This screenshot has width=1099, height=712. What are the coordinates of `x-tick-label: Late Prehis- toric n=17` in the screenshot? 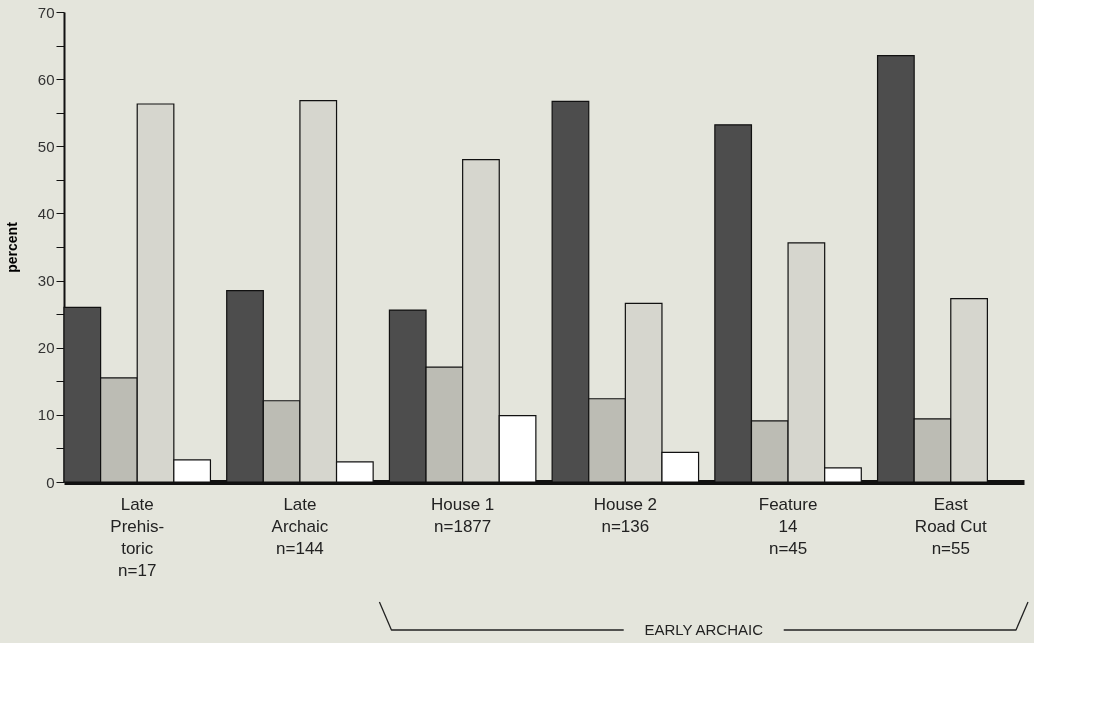 It's located at (137, 537).